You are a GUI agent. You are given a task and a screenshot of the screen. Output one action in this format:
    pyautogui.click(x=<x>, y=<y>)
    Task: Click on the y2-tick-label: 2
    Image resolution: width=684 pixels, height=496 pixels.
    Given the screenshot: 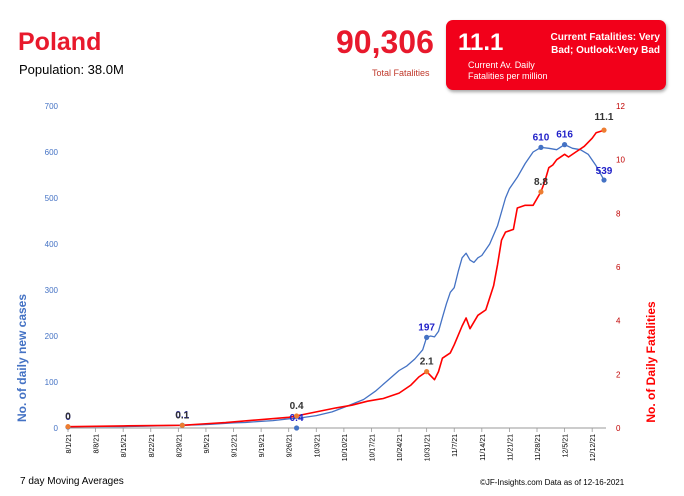 What is the action you would take?
    pyautogui.click(x=618, y=374)
    